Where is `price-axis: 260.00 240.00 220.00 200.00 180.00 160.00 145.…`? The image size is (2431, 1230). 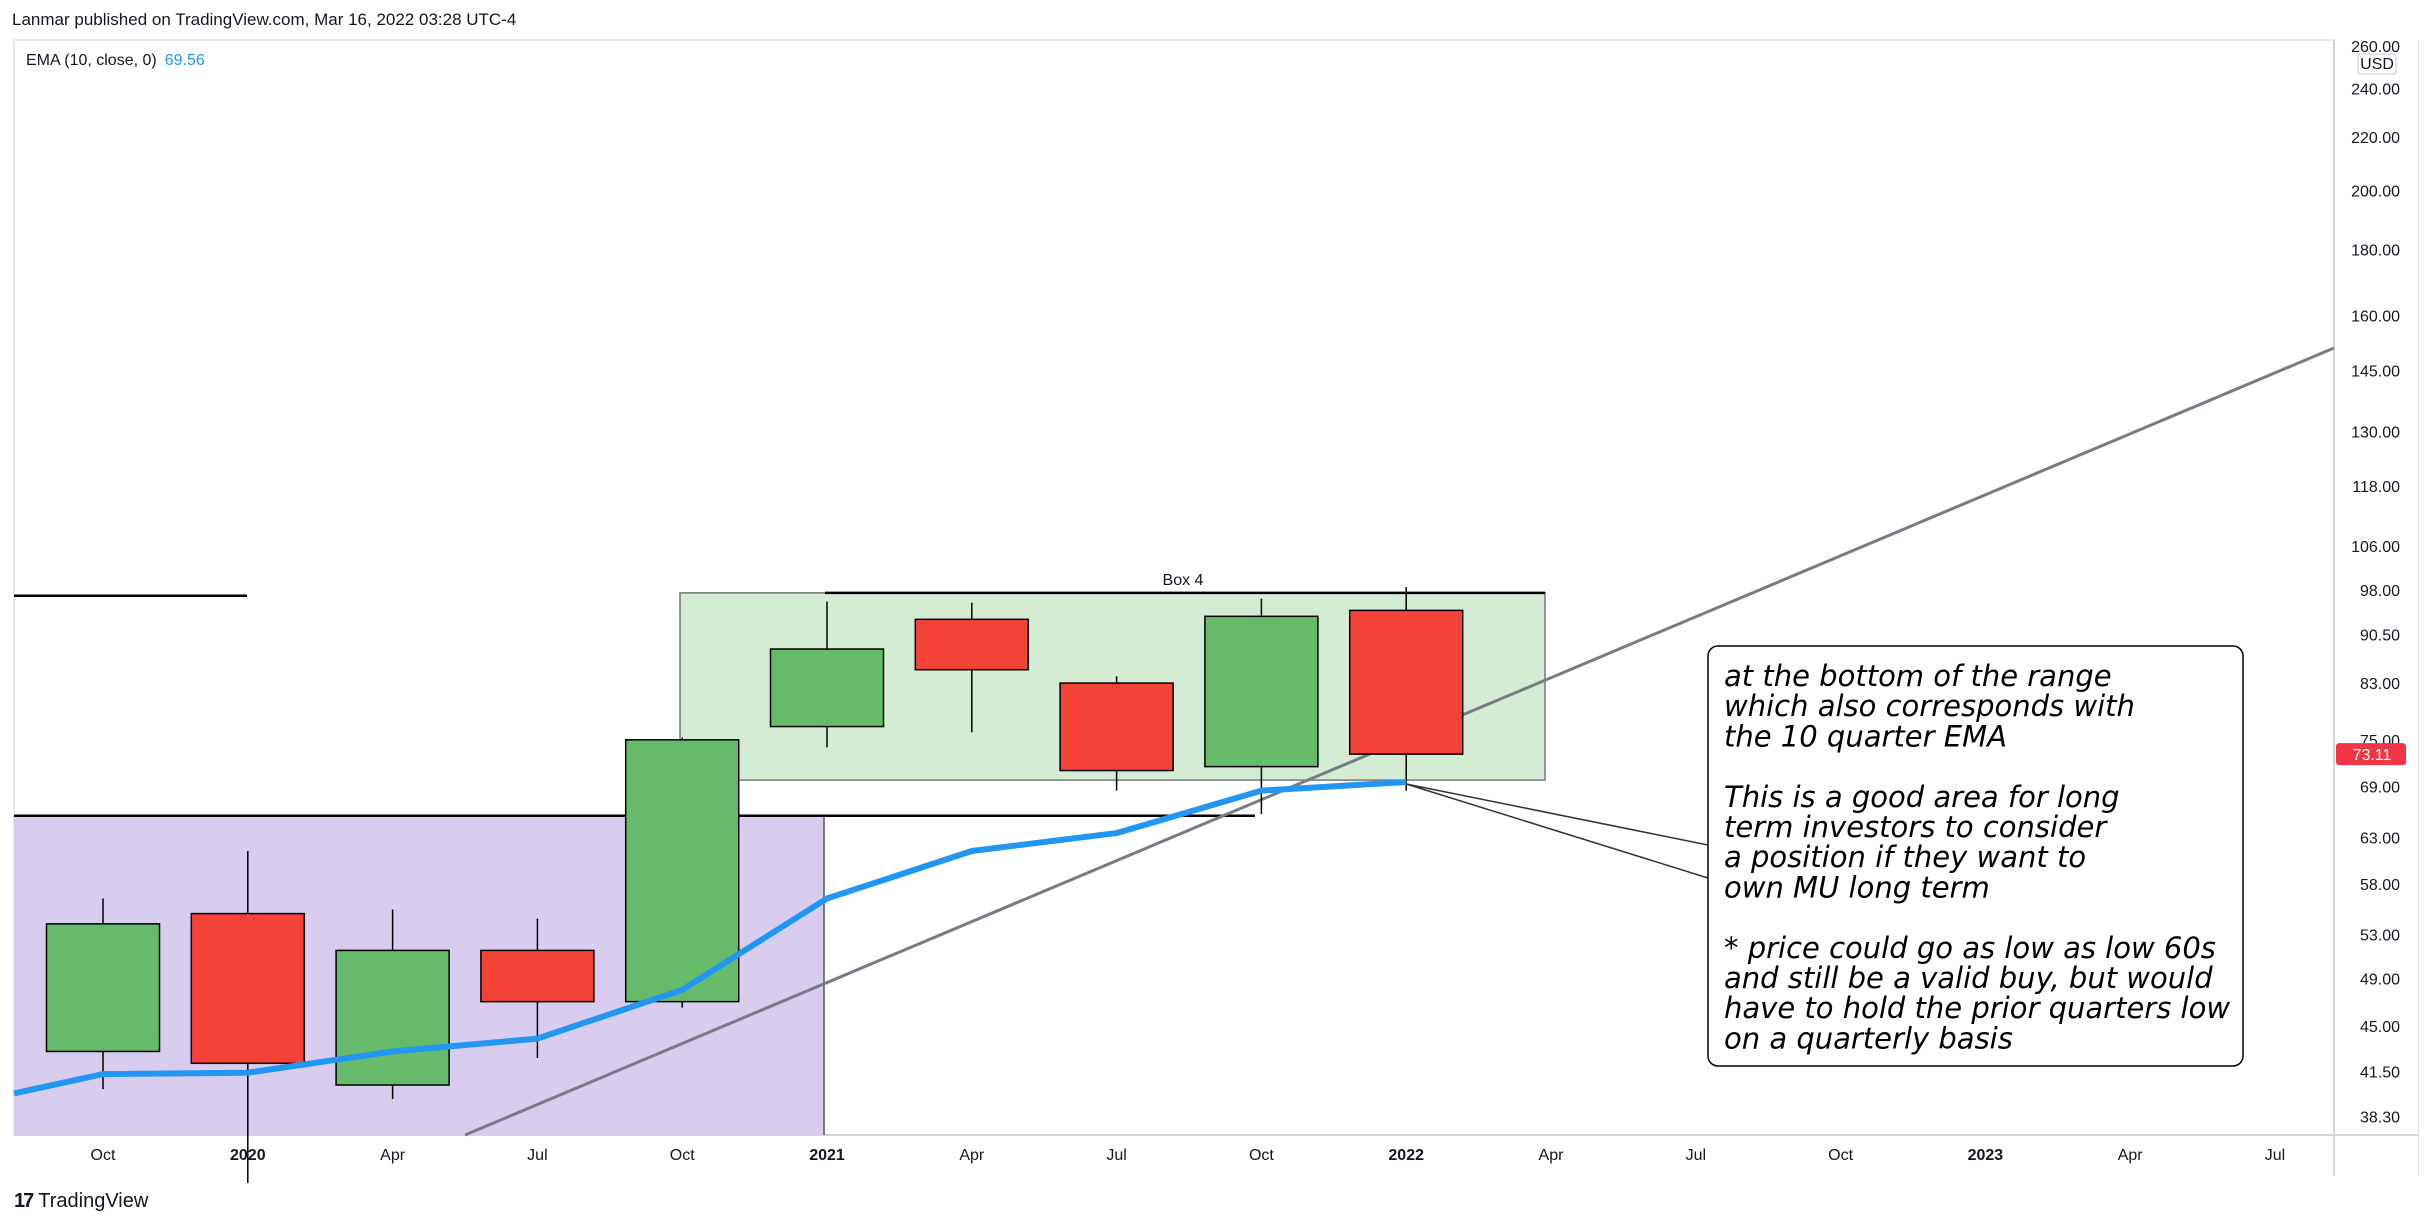
price-axis: 260.00 240.00 220.00 200.00 180.00 160.00 145.… is located at coordinates (2371, 582).